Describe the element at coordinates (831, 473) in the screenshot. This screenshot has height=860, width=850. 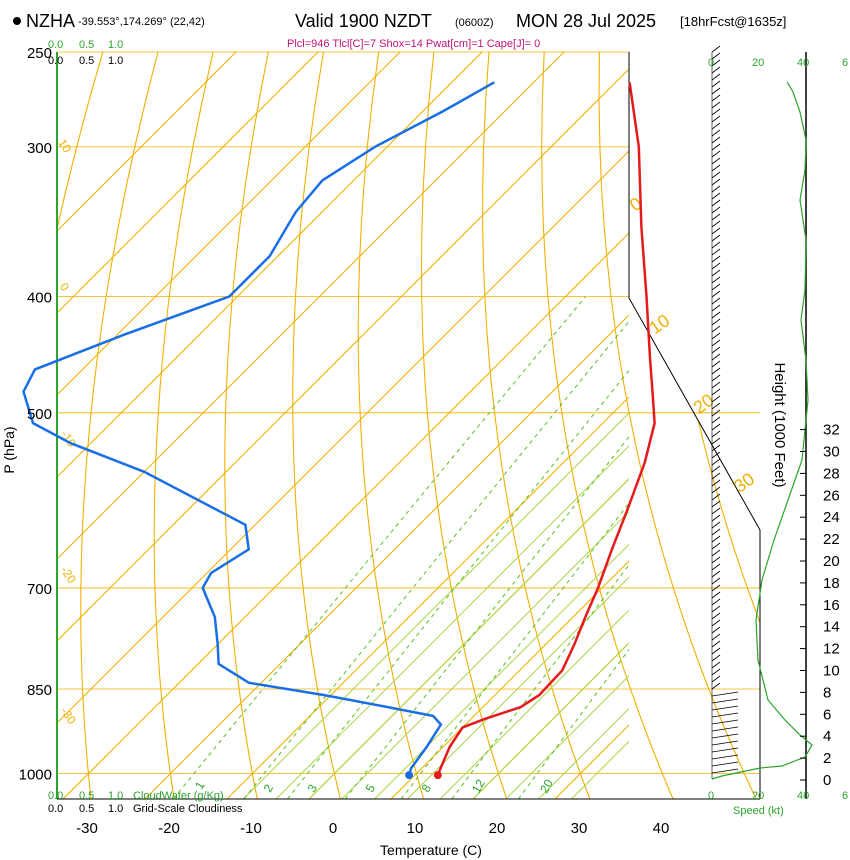
I see `height-tick-28: 28` at that location.